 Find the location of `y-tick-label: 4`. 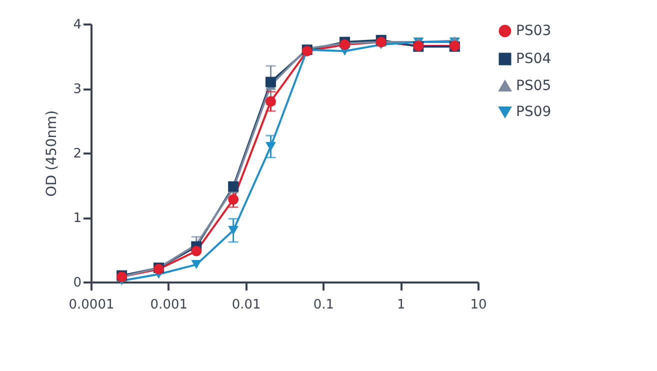

y-tick-label: 4 is located at coordinates (77, 25).